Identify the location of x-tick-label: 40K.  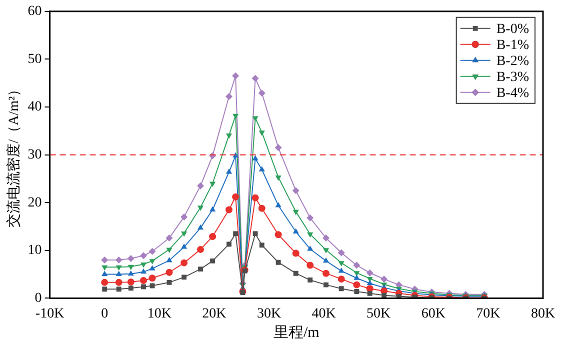
(324, 314).